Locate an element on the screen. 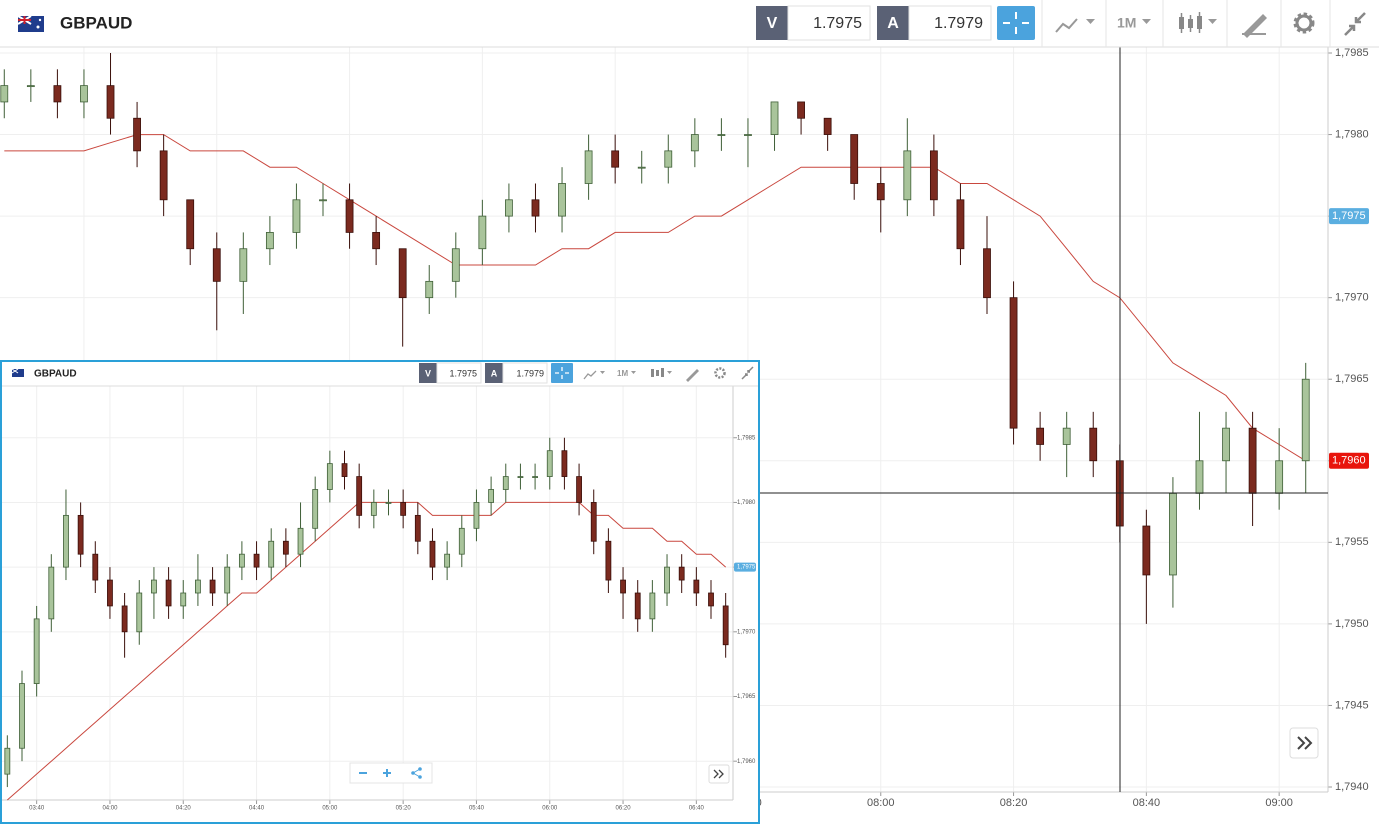 This screenshot has height=824, width=1379. inset-bid-box is located at coordinates (459, 373).